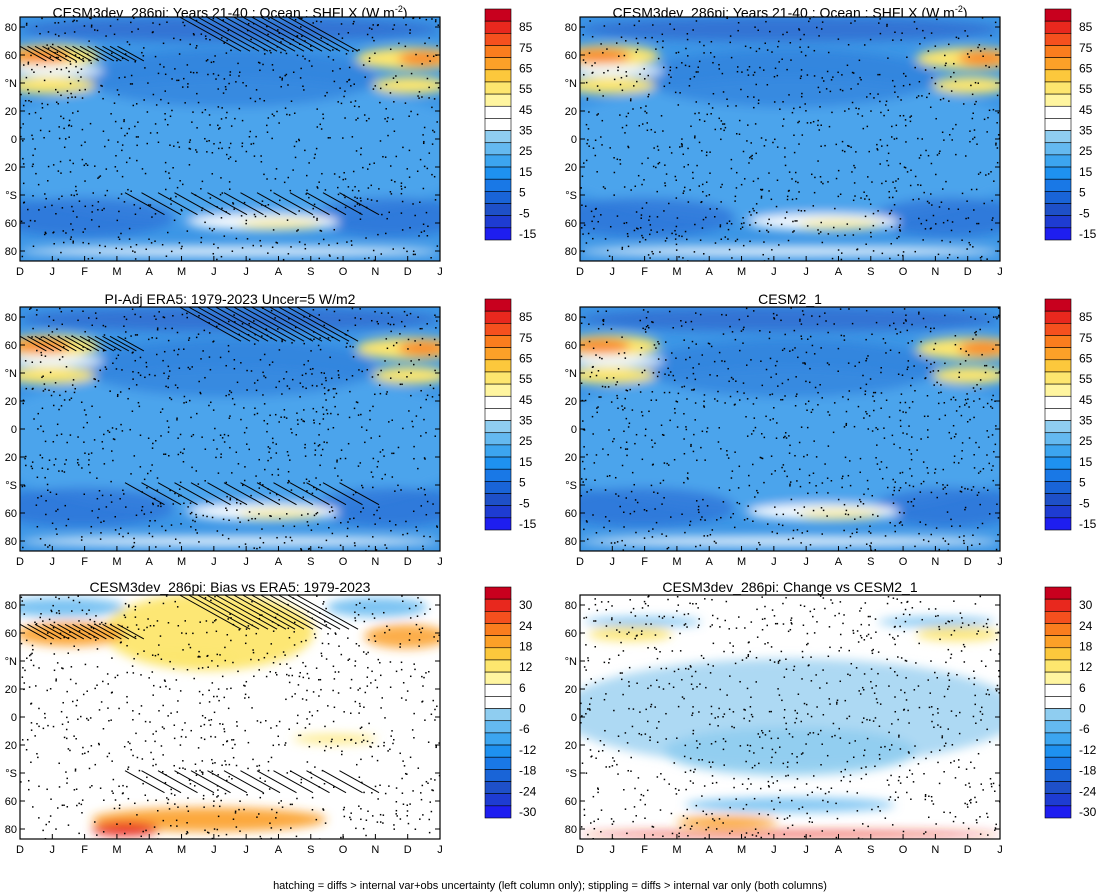 Image resolution: width=1100 pixels, height=895 pixels. I want to click on colorbar-label: -18, so click(528, 771).